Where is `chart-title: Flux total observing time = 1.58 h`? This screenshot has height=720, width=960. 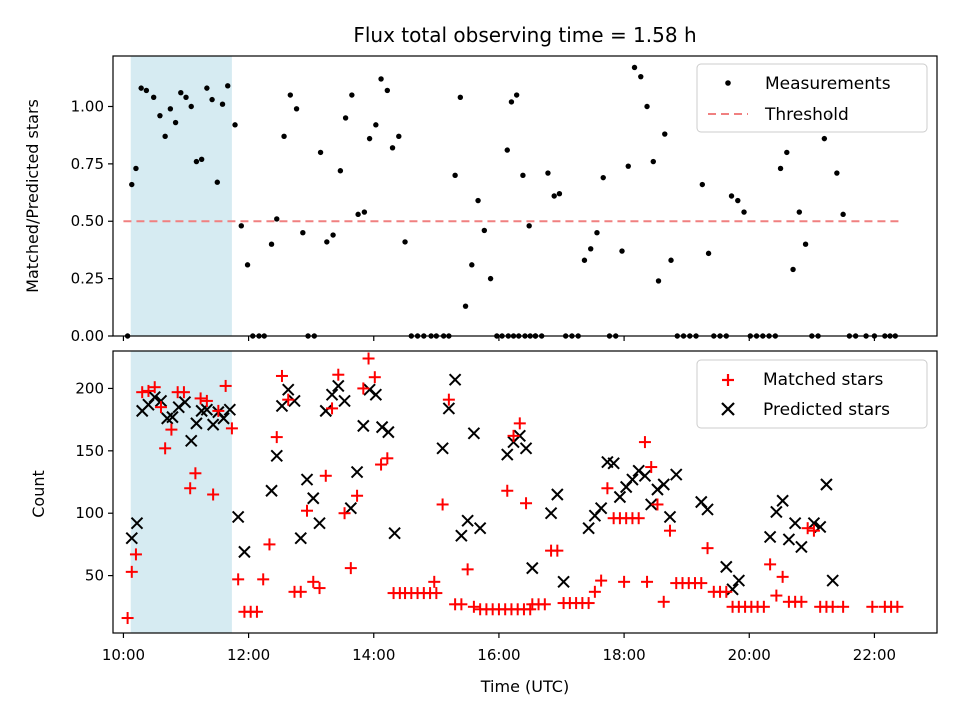
chart-title: Flux total observing time = 1.58 h is located at coordinates (524, 35).